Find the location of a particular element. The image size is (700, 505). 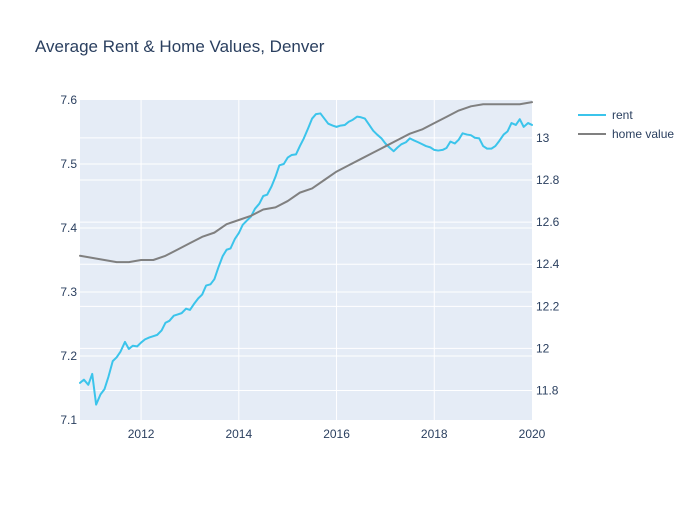

legend-label: home value is located at coordinates (643, 134).